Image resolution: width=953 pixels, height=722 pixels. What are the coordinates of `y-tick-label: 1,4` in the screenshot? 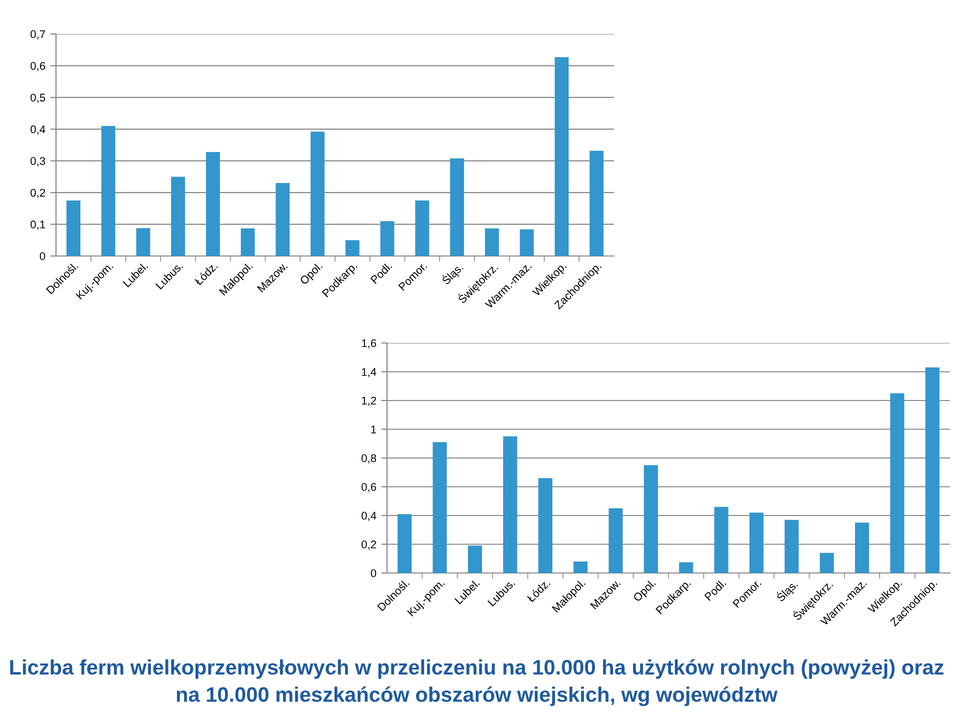 It's located at (369, 373).